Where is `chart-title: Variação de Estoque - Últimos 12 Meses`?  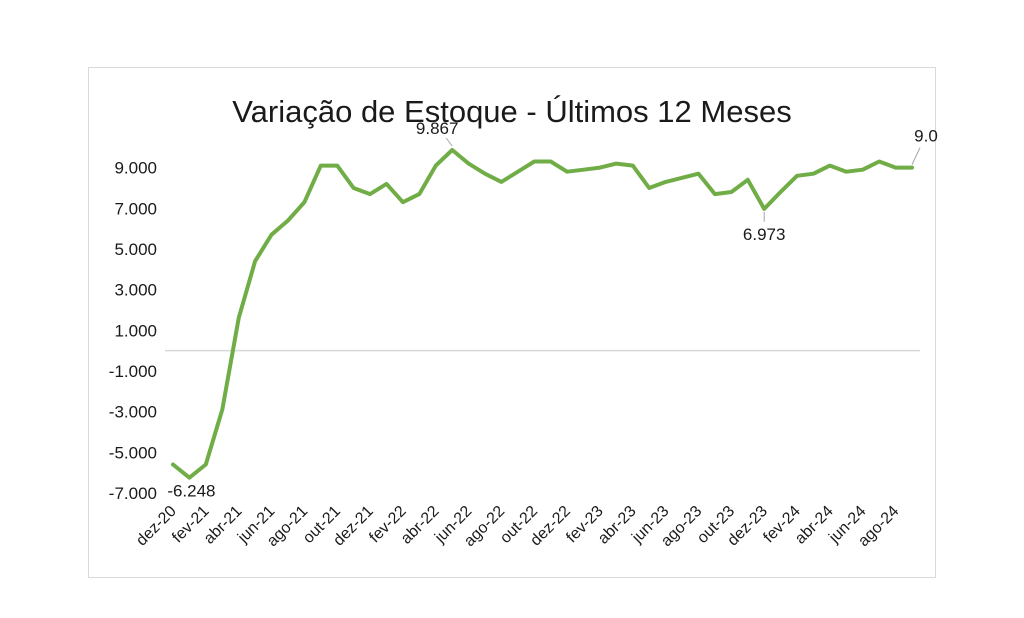 chart-title: Variação de Estoque - Últimos 12 Meses is located at coordinates (511, 111).